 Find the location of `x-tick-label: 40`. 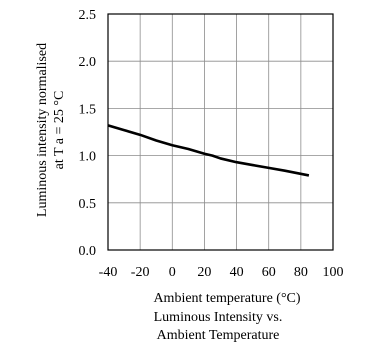

x-tick-label: 40 is located at coordinates (237, 272).